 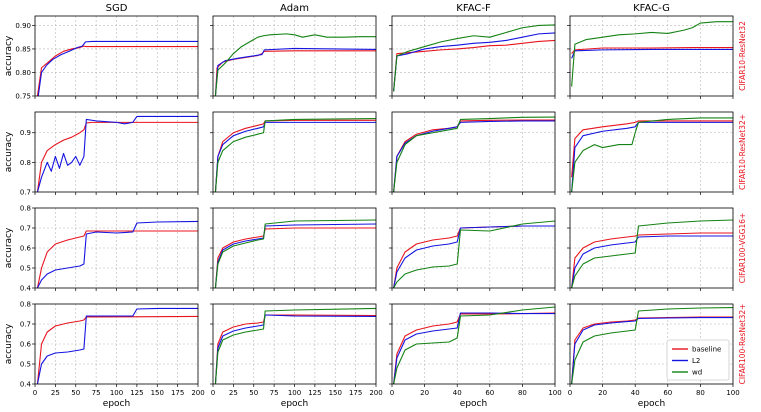 What do you see at coordinates (489, 393) in the screenshot?
I see `x-tick-label: 60` at bounding box center [489, 393].